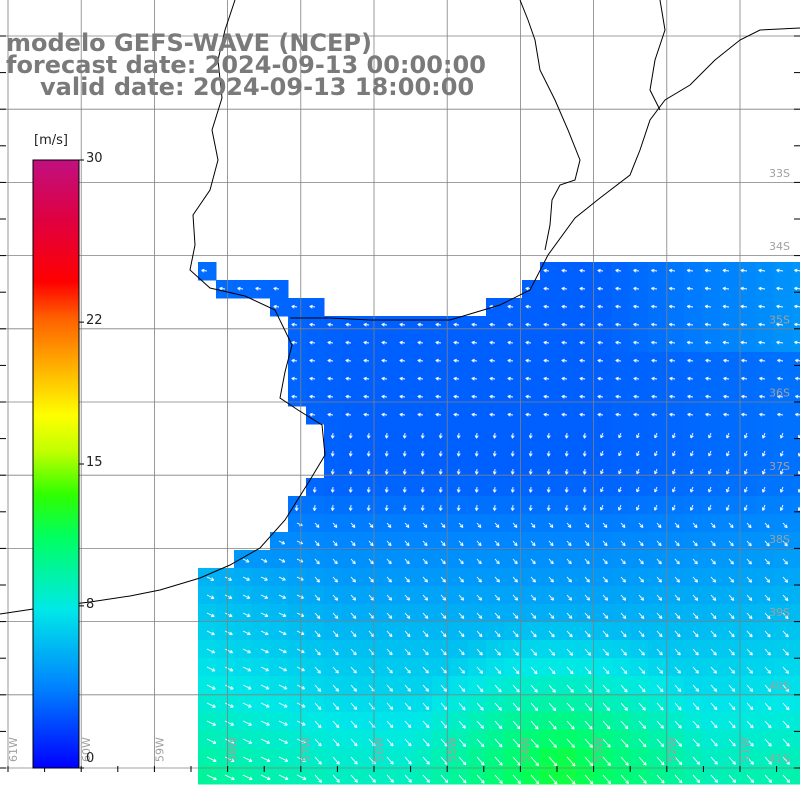 This screenshot has height=804, width=800. Describe the element at coordinates (599, 749) in the screenshot. I see `longitude-label: 53W` at that location.